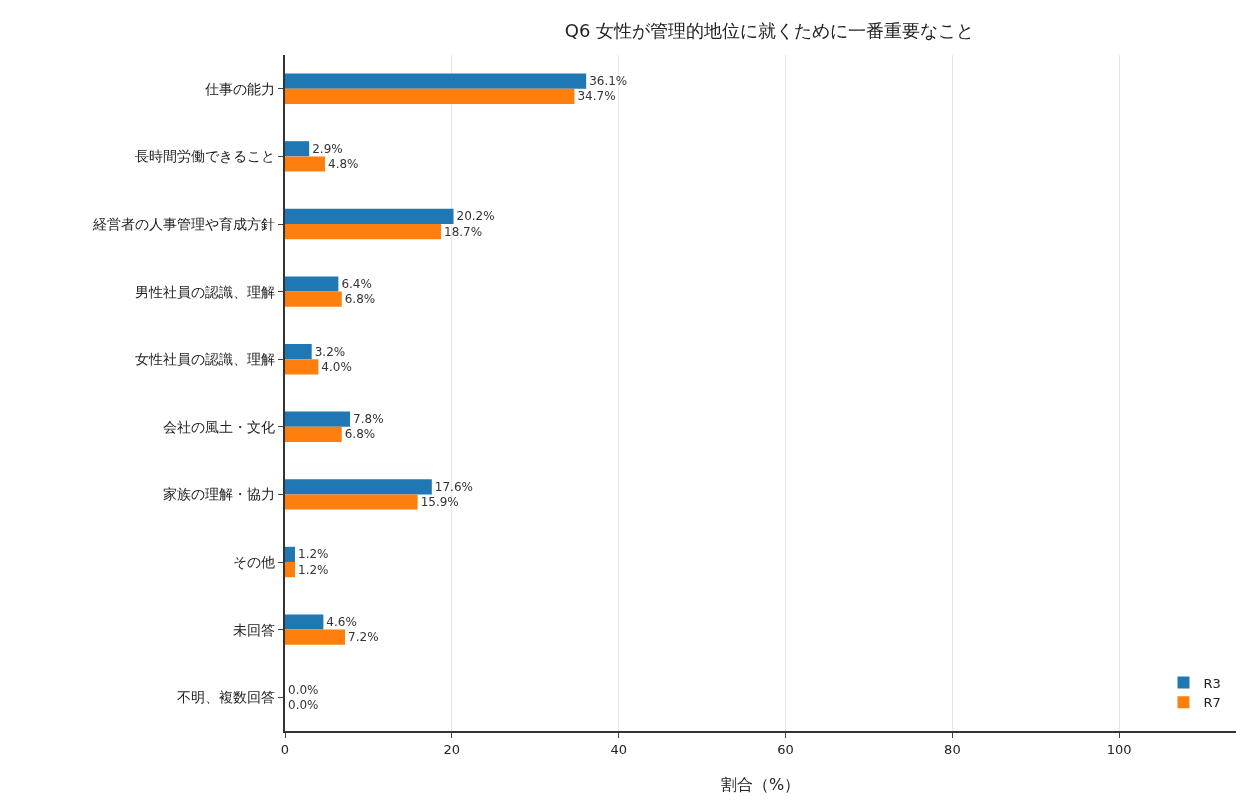 This screenshot has height=801, width=1241. I want to click on y-tick-label: 長時間労働できること, so click(205, 156).